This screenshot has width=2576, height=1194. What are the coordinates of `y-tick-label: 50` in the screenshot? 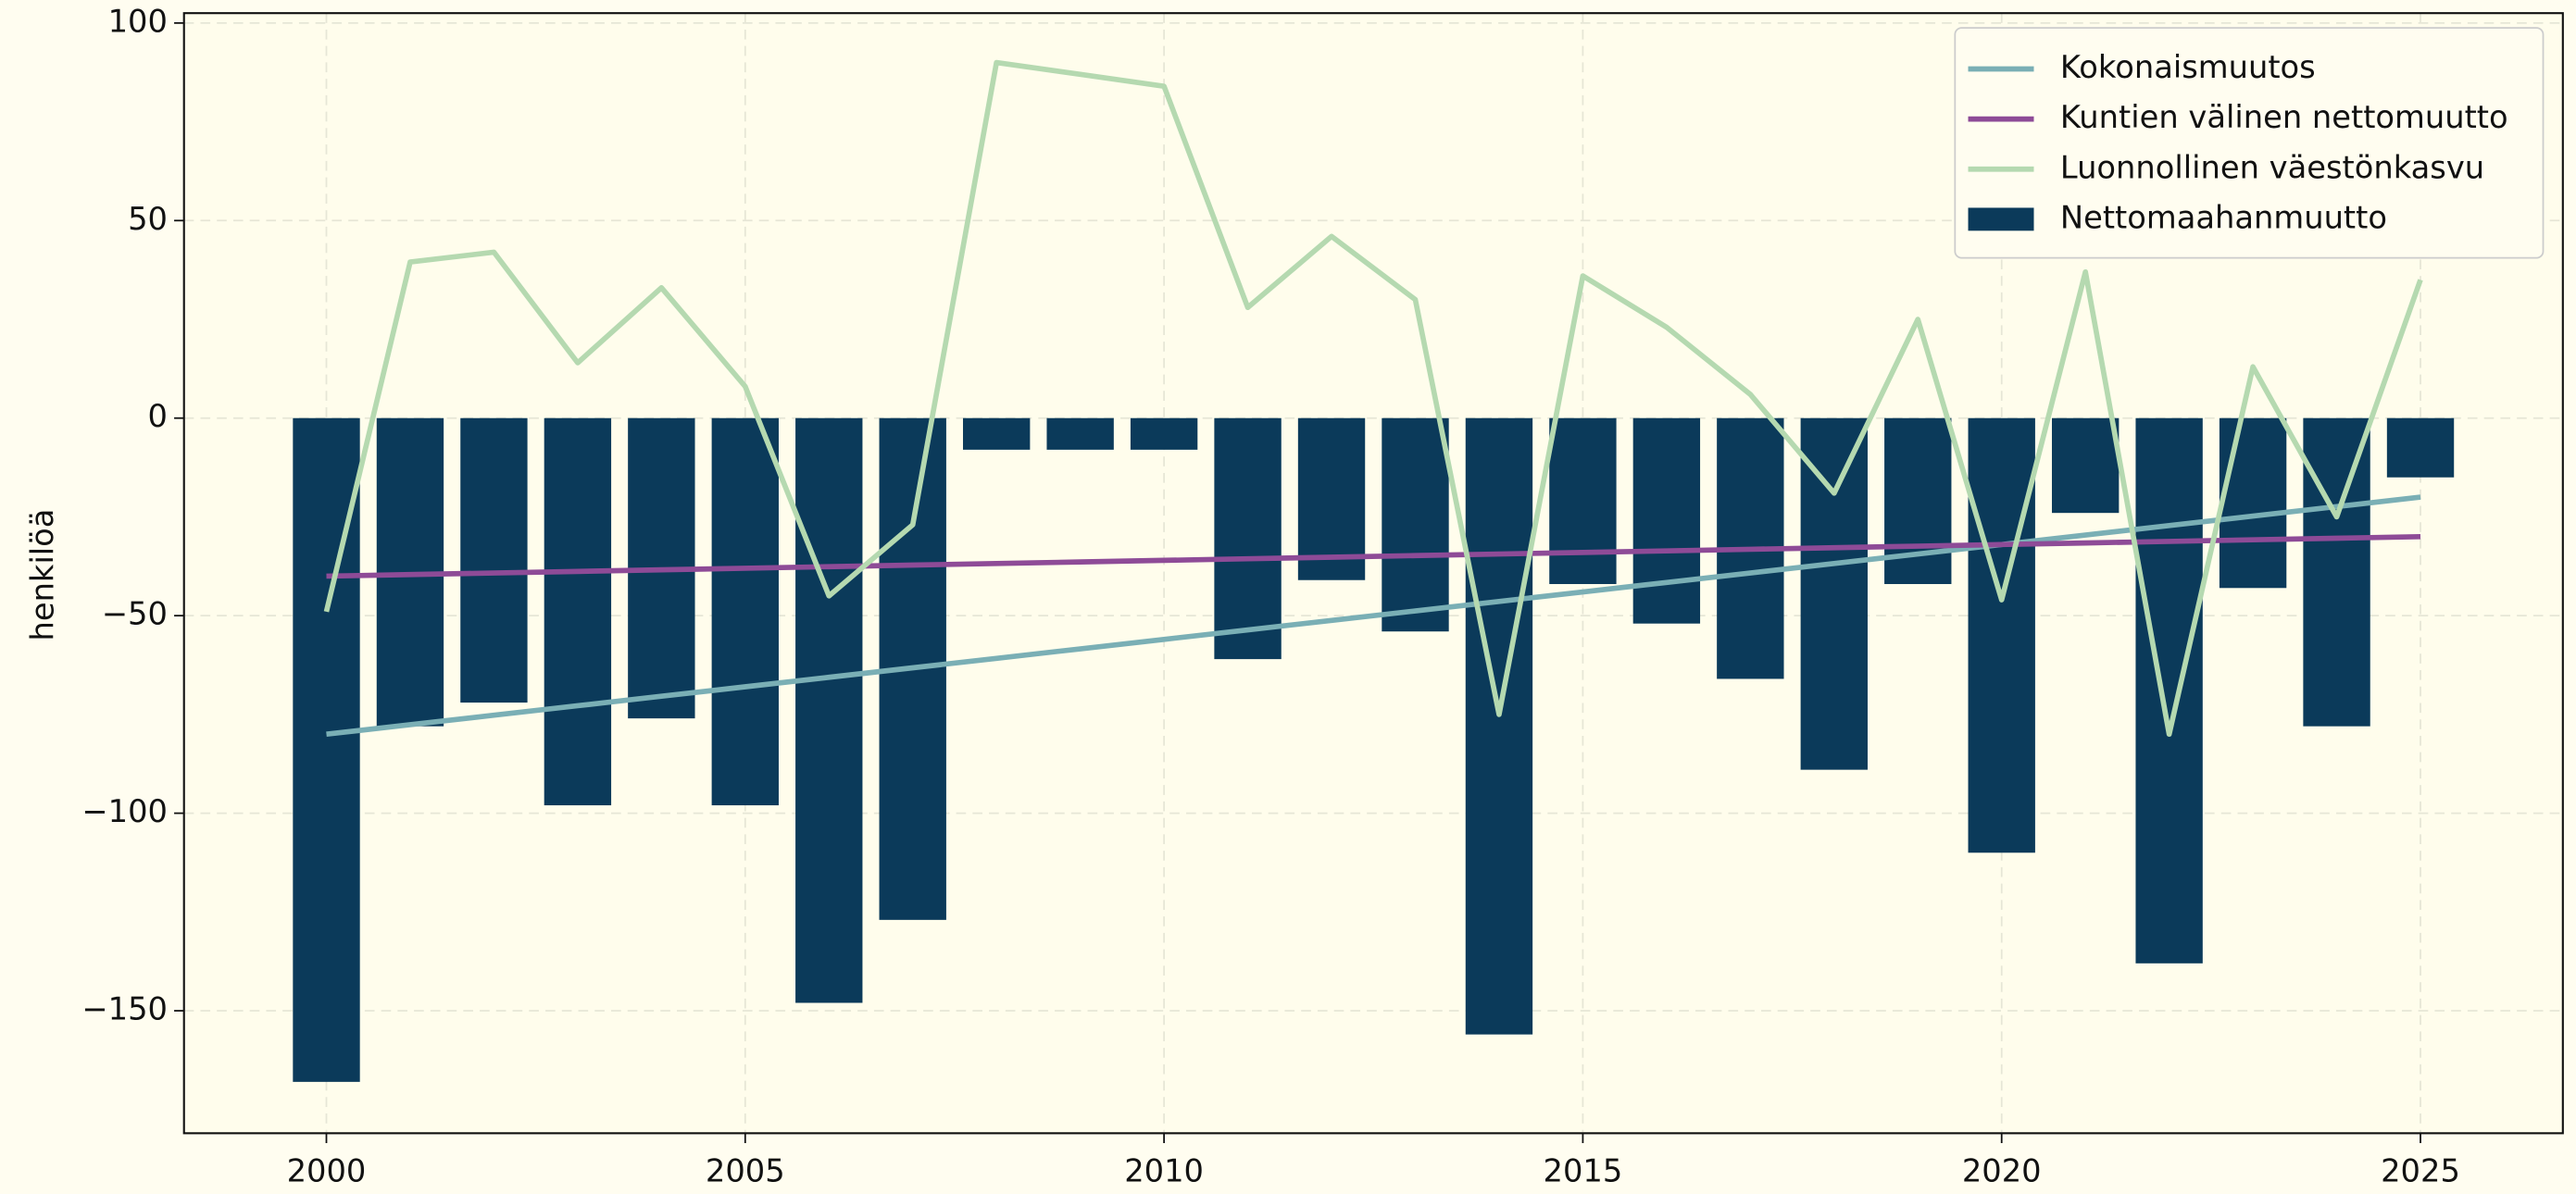 It's located at (148, 219).